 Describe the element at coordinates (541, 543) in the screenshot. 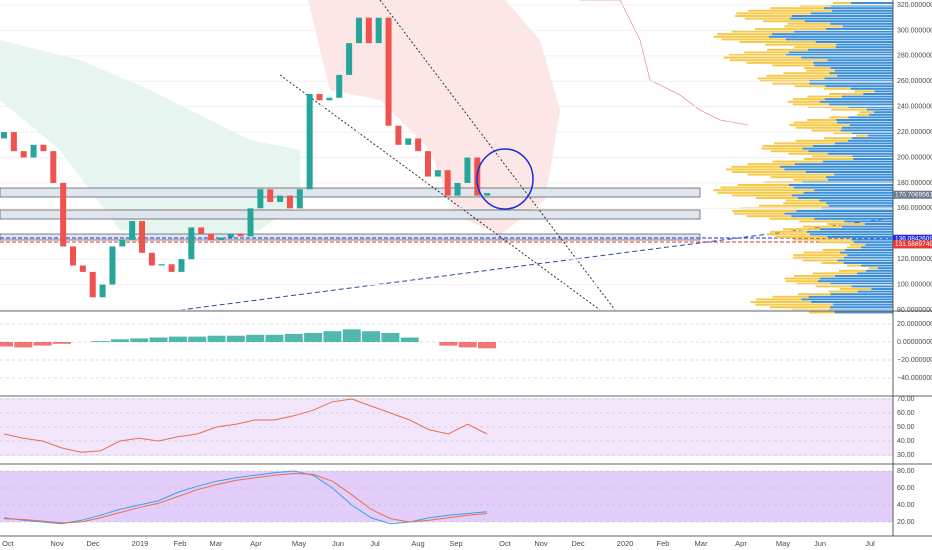

I see `x-tick-label: Nov` at that location.